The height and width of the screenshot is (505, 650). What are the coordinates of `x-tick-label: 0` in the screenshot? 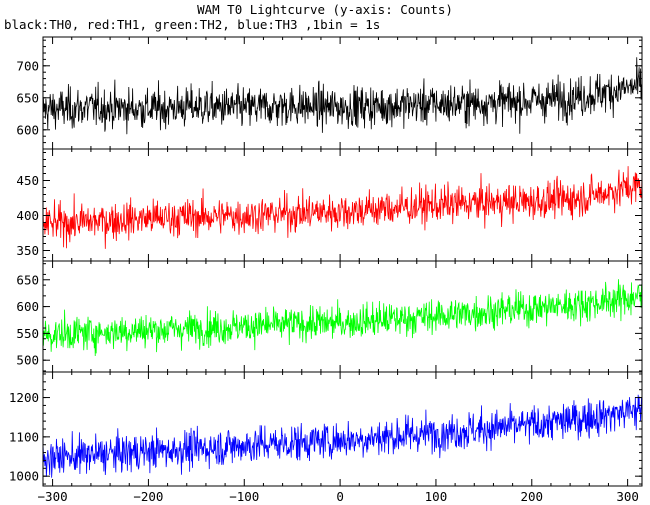 It's located at (340, 496).